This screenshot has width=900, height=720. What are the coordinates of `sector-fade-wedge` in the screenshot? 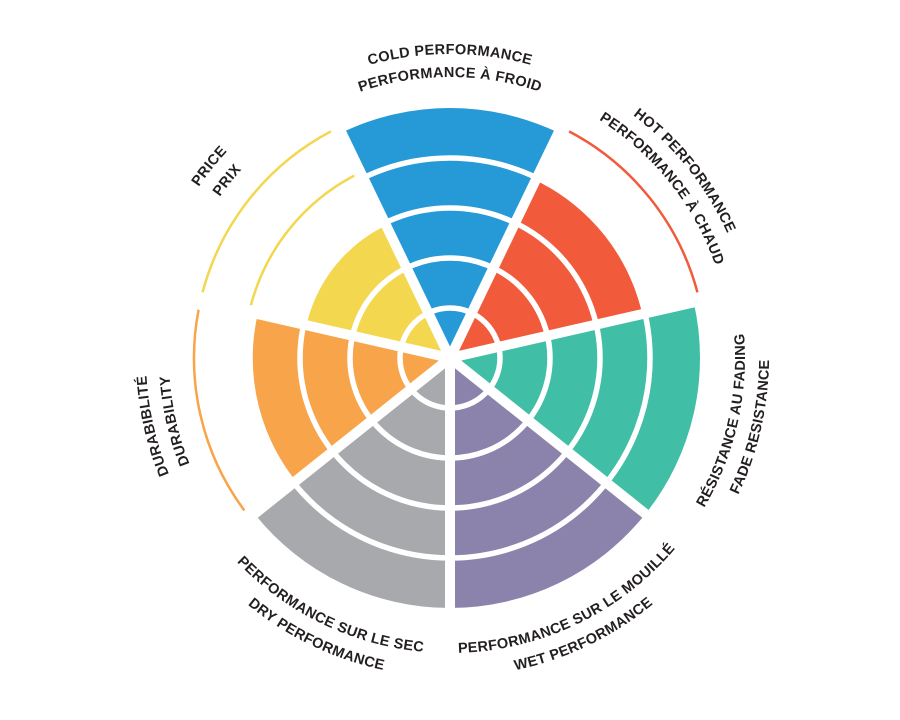 It's located at (575, 408).